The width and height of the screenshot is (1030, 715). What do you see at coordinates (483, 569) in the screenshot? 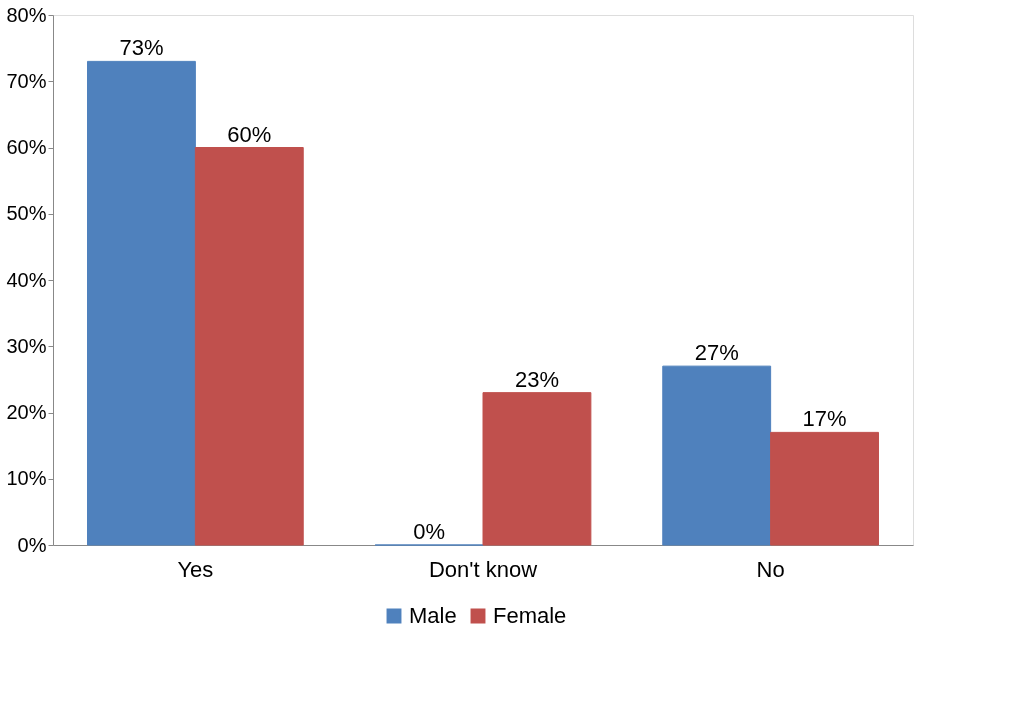
I see `x-tick-label: Don't know` at bounding box center [483, 569].